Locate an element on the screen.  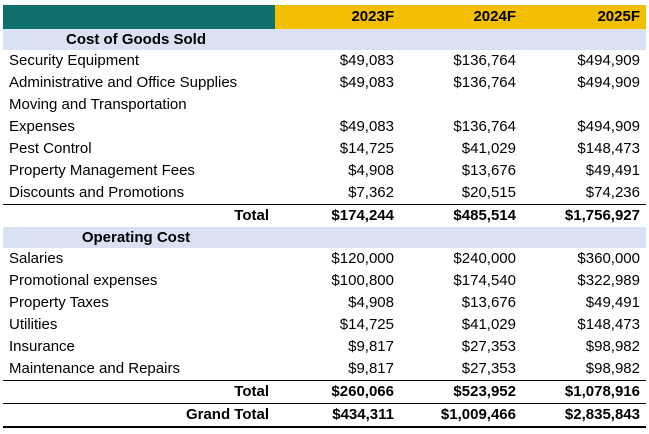
cell-2023: $100,800 is located at coordinates (362, 280).